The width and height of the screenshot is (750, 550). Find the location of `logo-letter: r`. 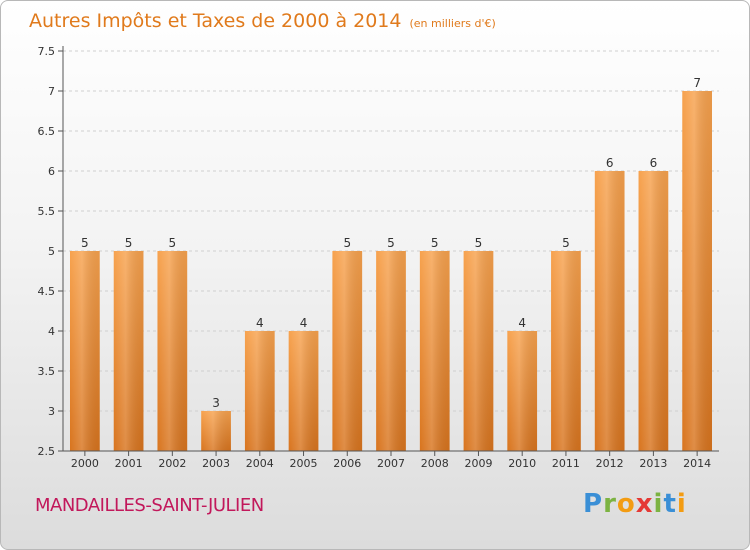

logo-letter: r is located at coordinates (610, 504).